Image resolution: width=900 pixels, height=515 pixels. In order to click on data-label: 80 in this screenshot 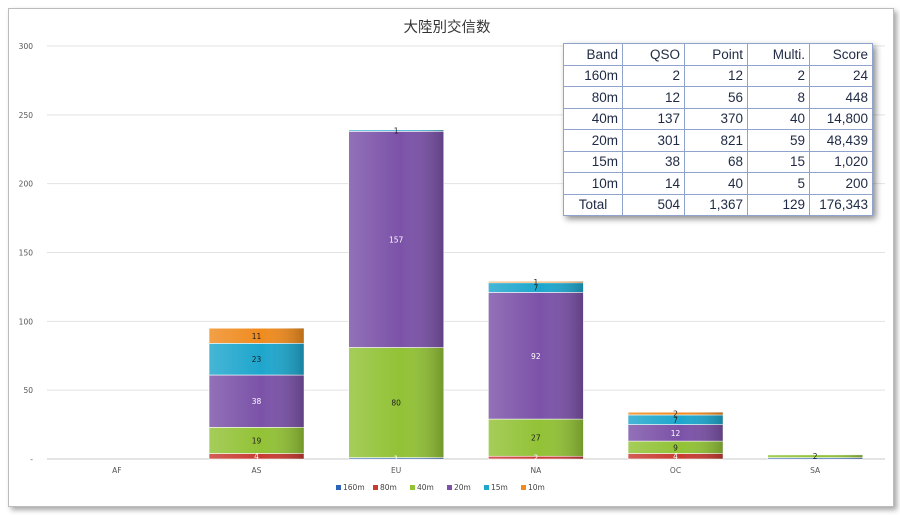, I will do `click(396, 403)`.